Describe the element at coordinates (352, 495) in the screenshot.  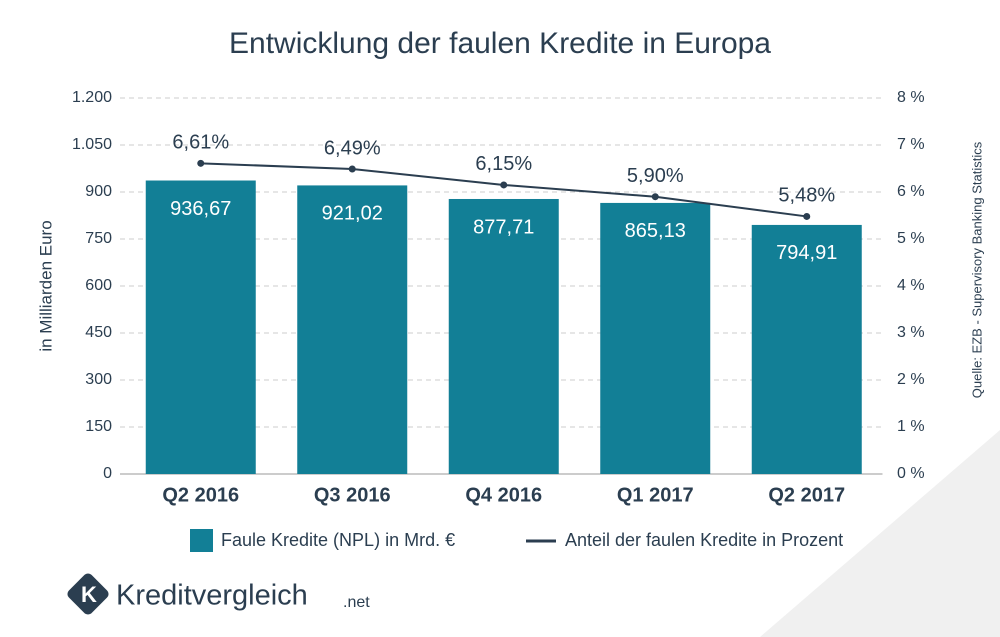
I see `x-tick-label: Q3 2016` at that location.